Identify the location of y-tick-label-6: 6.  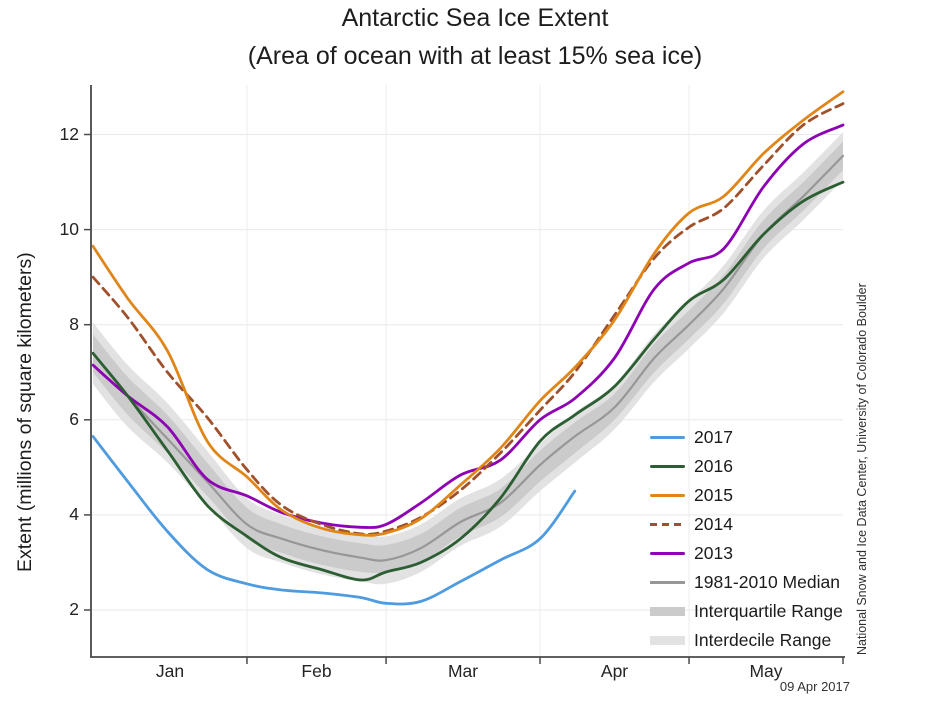
(74, 418).